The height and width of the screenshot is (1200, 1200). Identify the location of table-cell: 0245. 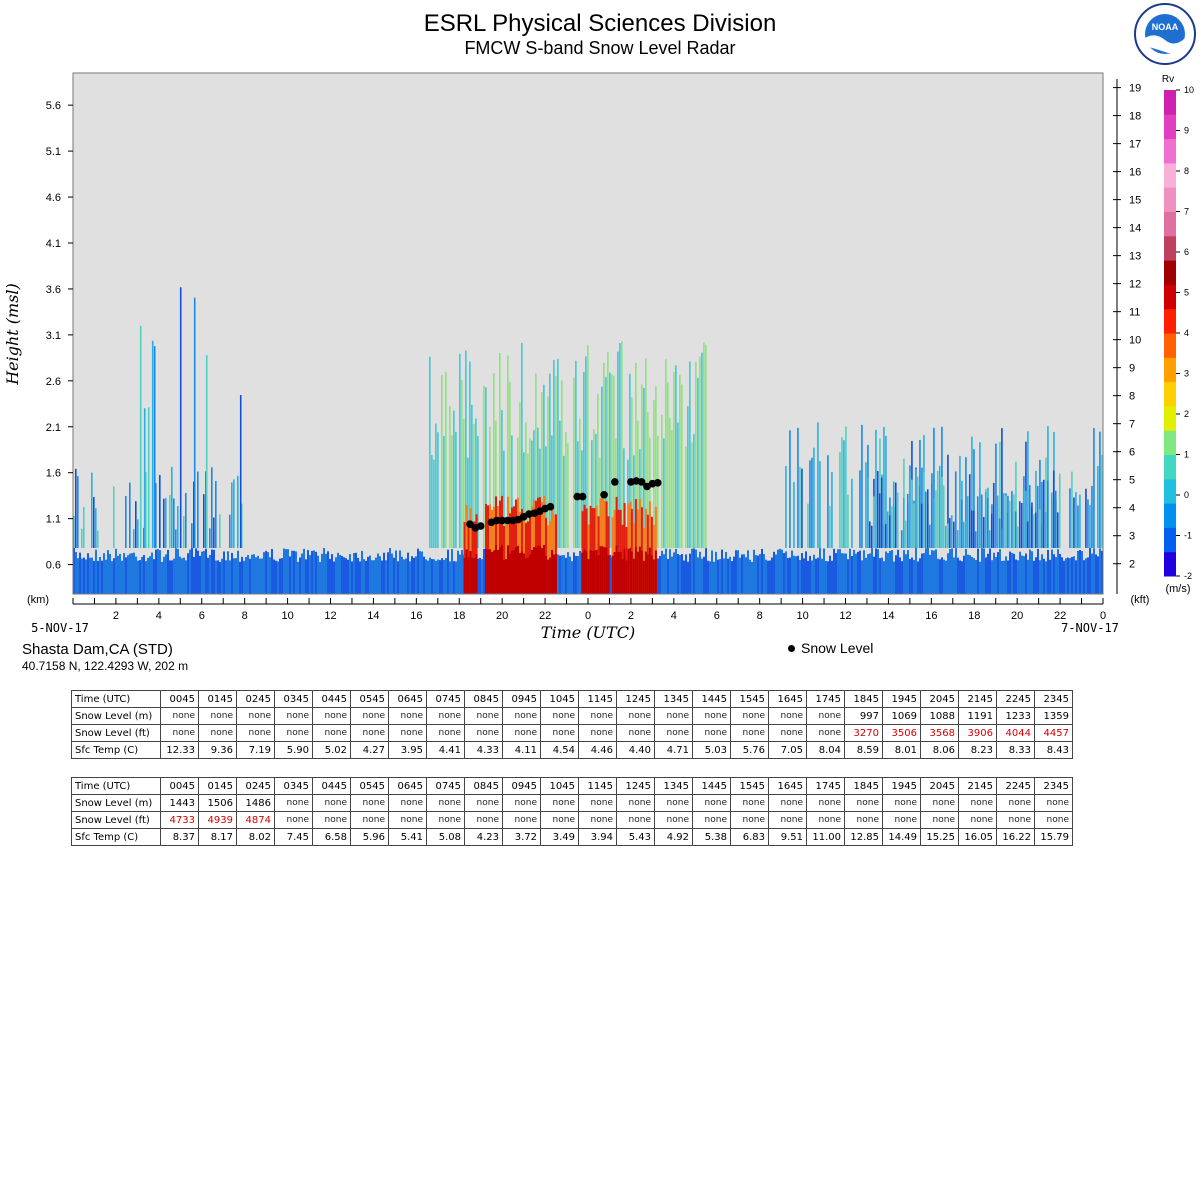
(255, 786).